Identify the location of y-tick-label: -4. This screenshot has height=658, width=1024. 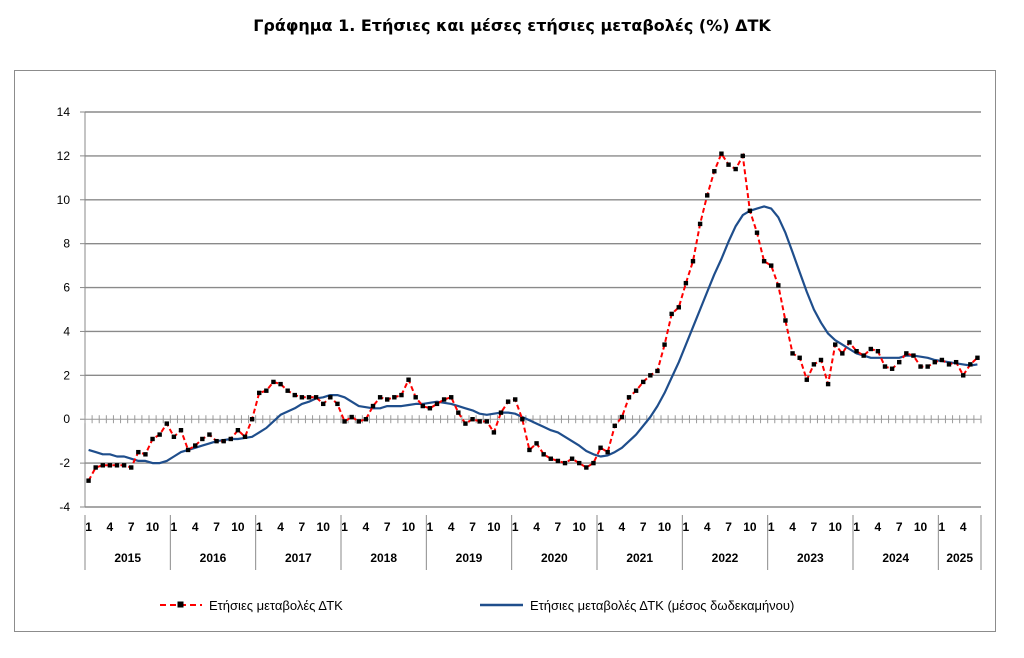
(64, 507).